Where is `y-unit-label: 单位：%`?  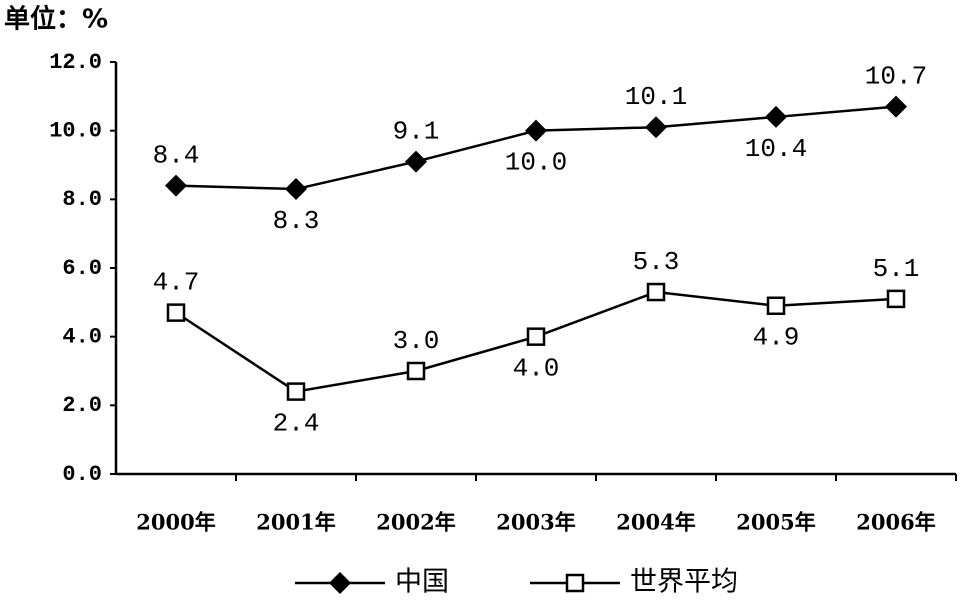
y-unit-label: 单位：% is located at coordinates (56, 19).